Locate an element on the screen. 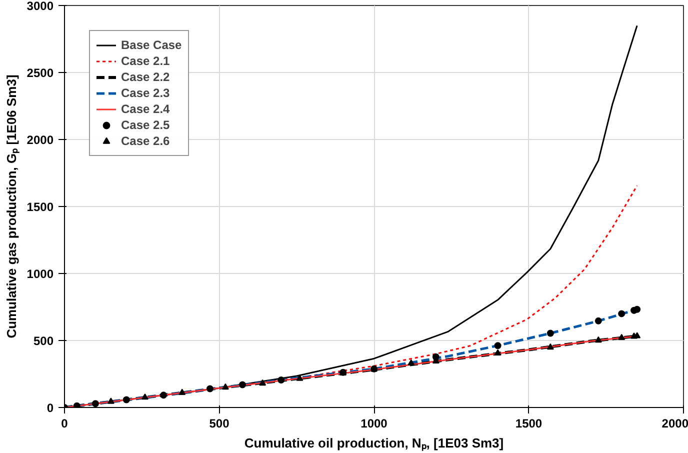  x-tick-label: 500 is located at coordinates (219, 423).